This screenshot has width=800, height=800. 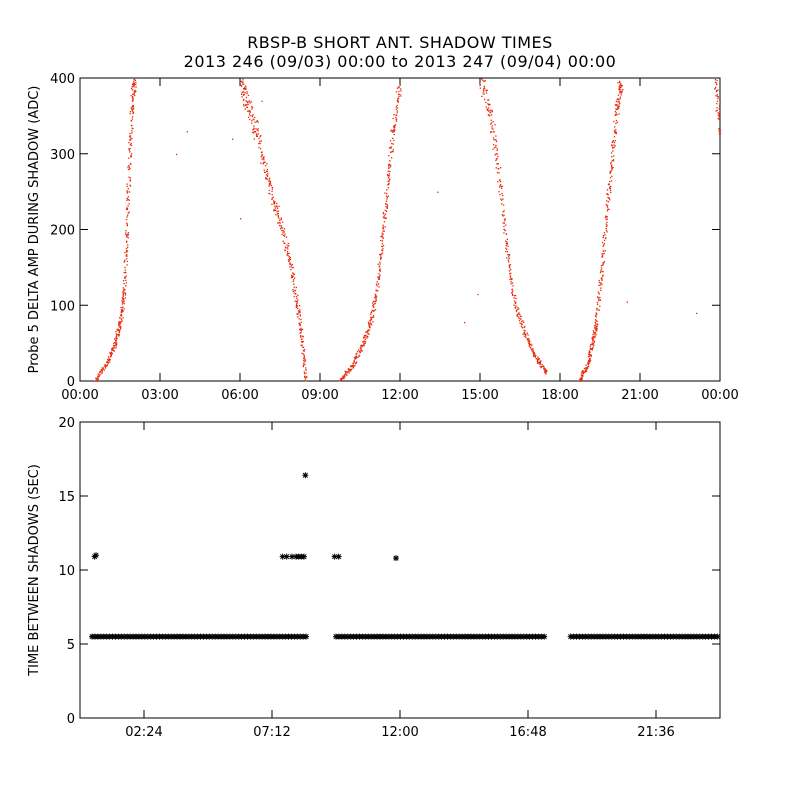 I want to click on top-x-tick-label: 00:00, so click(x=79, y=395).